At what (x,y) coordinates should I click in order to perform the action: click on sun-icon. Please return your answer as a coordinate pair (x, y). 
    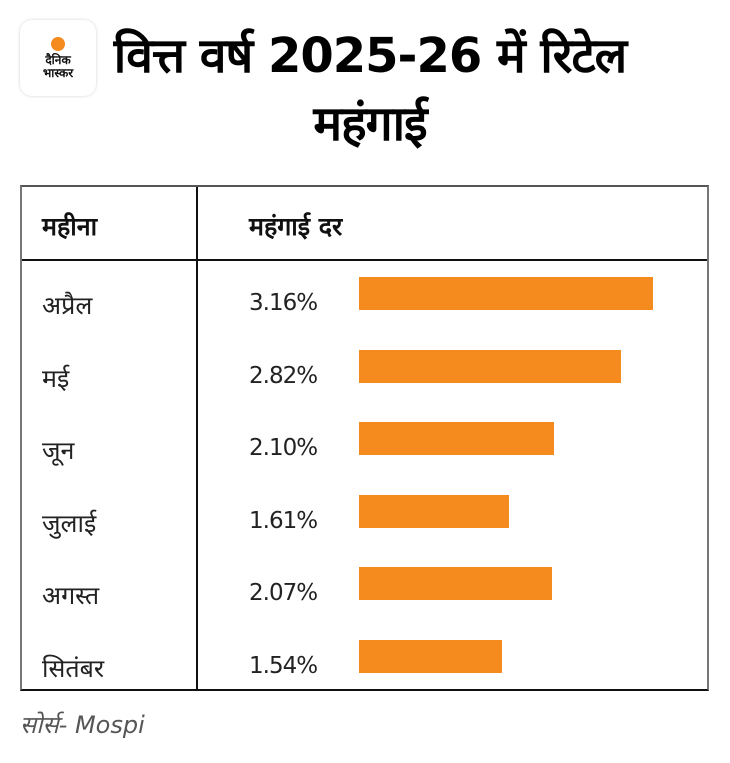
    Looking at the image, I should click on (58, 43).